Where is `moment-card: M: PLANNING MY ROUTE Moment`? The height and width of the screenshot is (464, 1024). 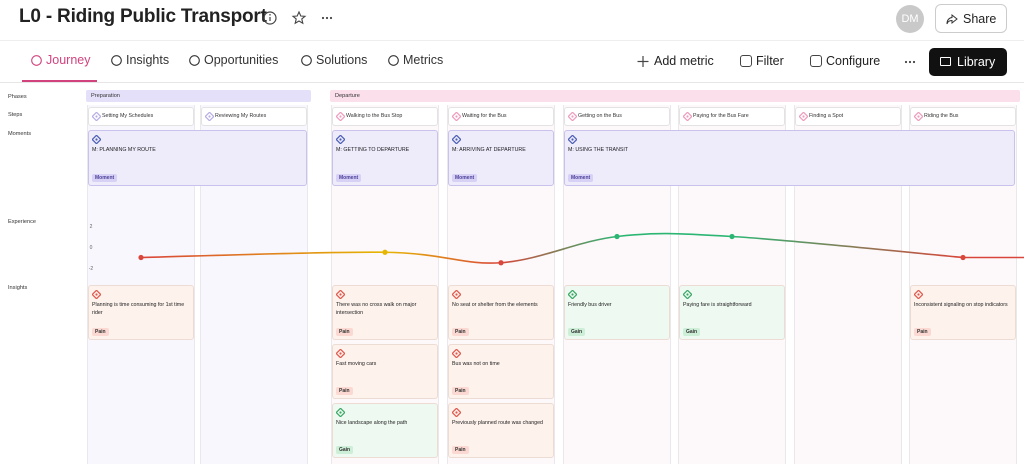
moment-card: M: PLANNING MY ROUTE Moment is located at coordinates (197, 158).